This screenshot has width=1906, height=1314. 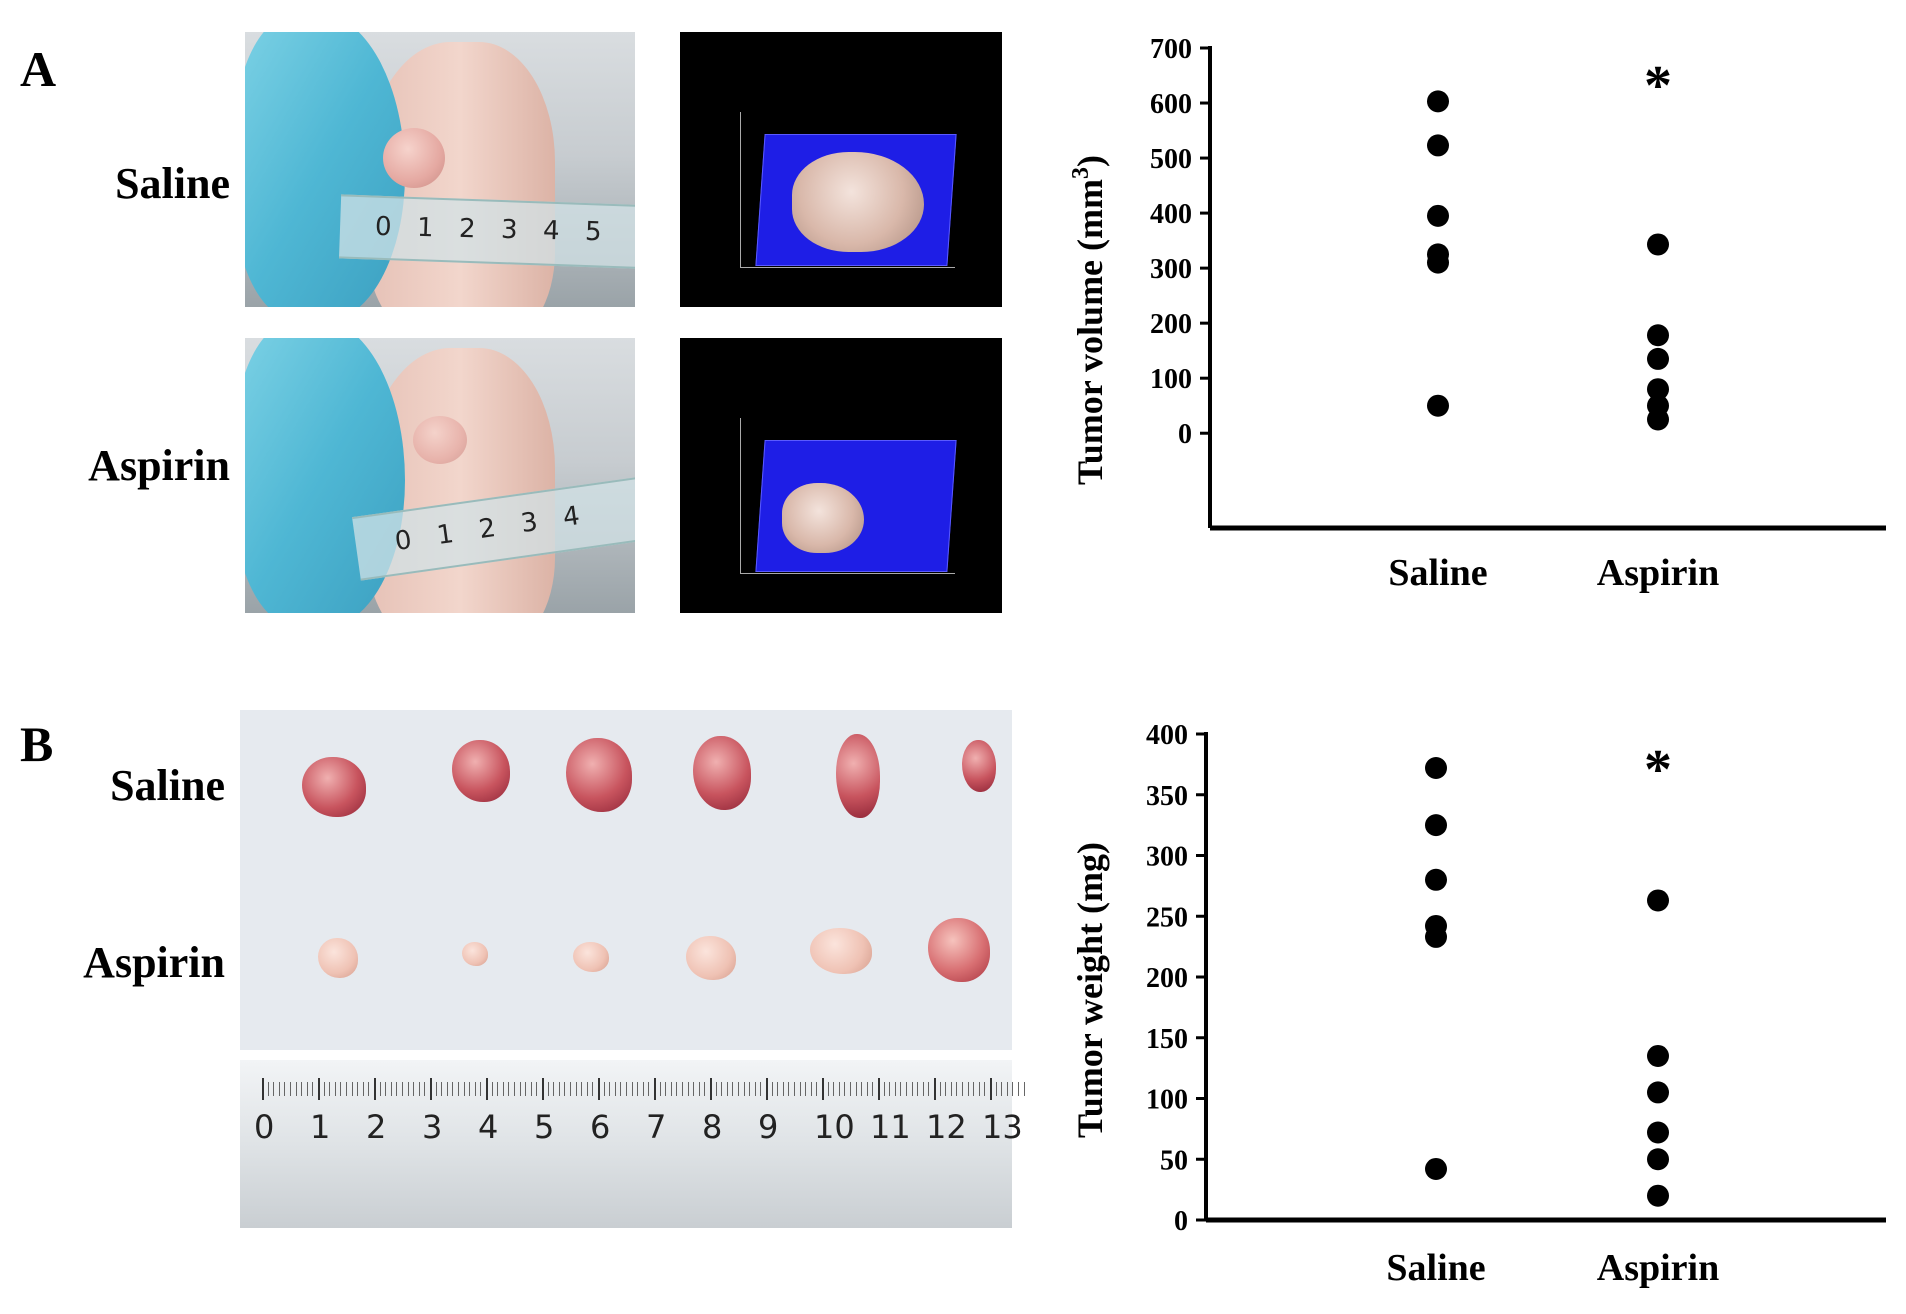 I want to click on y-tick-label: 300, so click(x=1167, y=857).